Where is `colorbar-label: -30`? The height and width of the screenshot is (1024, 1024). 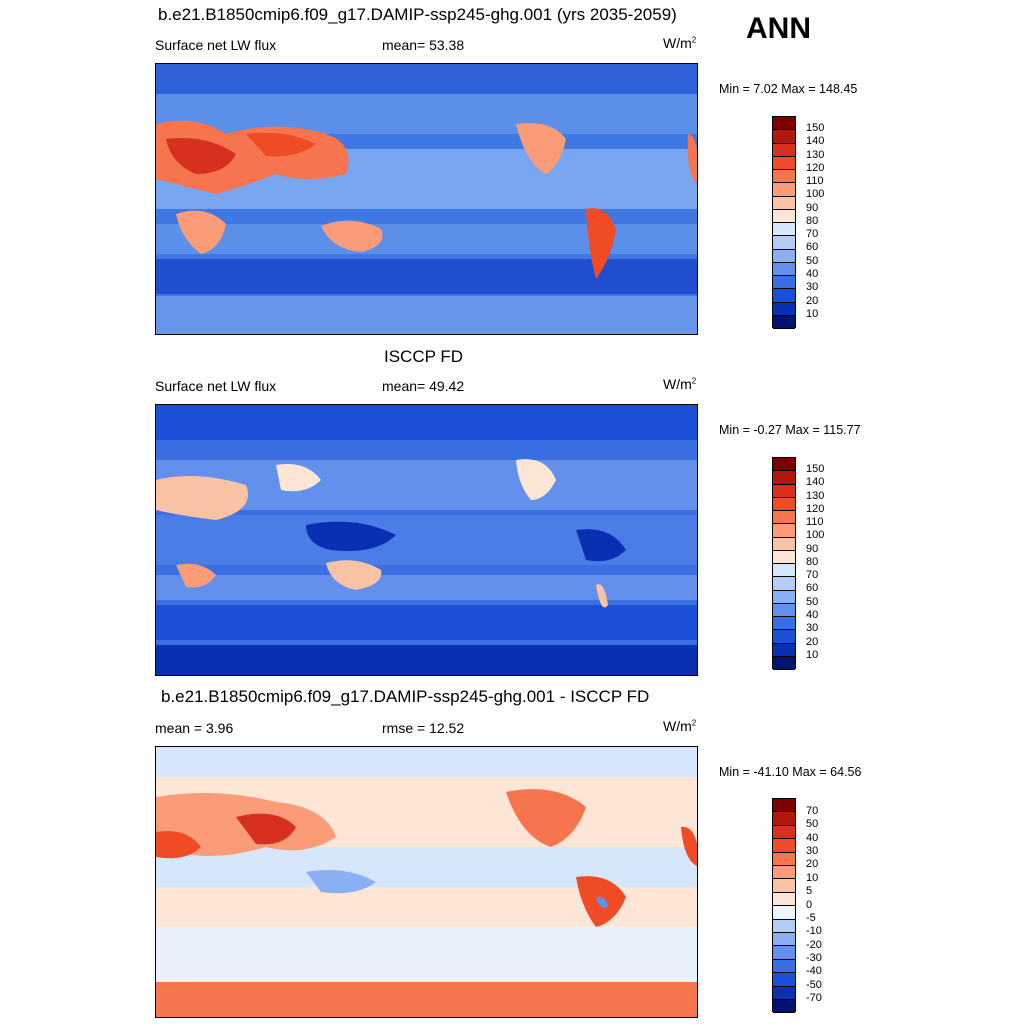
colorbar-label: -30 is located at coordinates (814, 958).